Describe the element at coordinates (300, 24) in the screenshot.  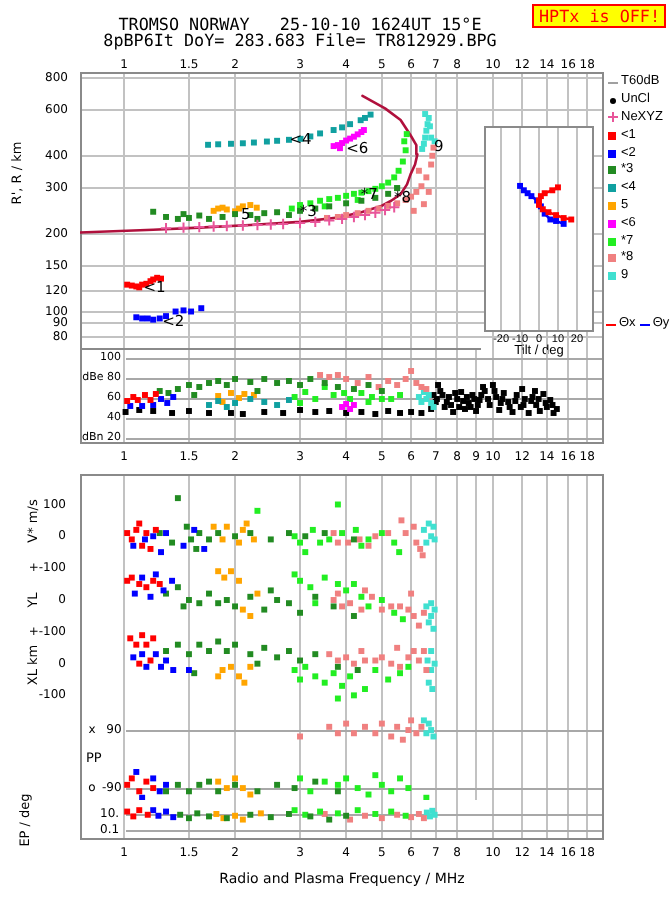
I see `chart-title: TROMSO NORWAY 25-10-10 1624UT 15°E` at that location.